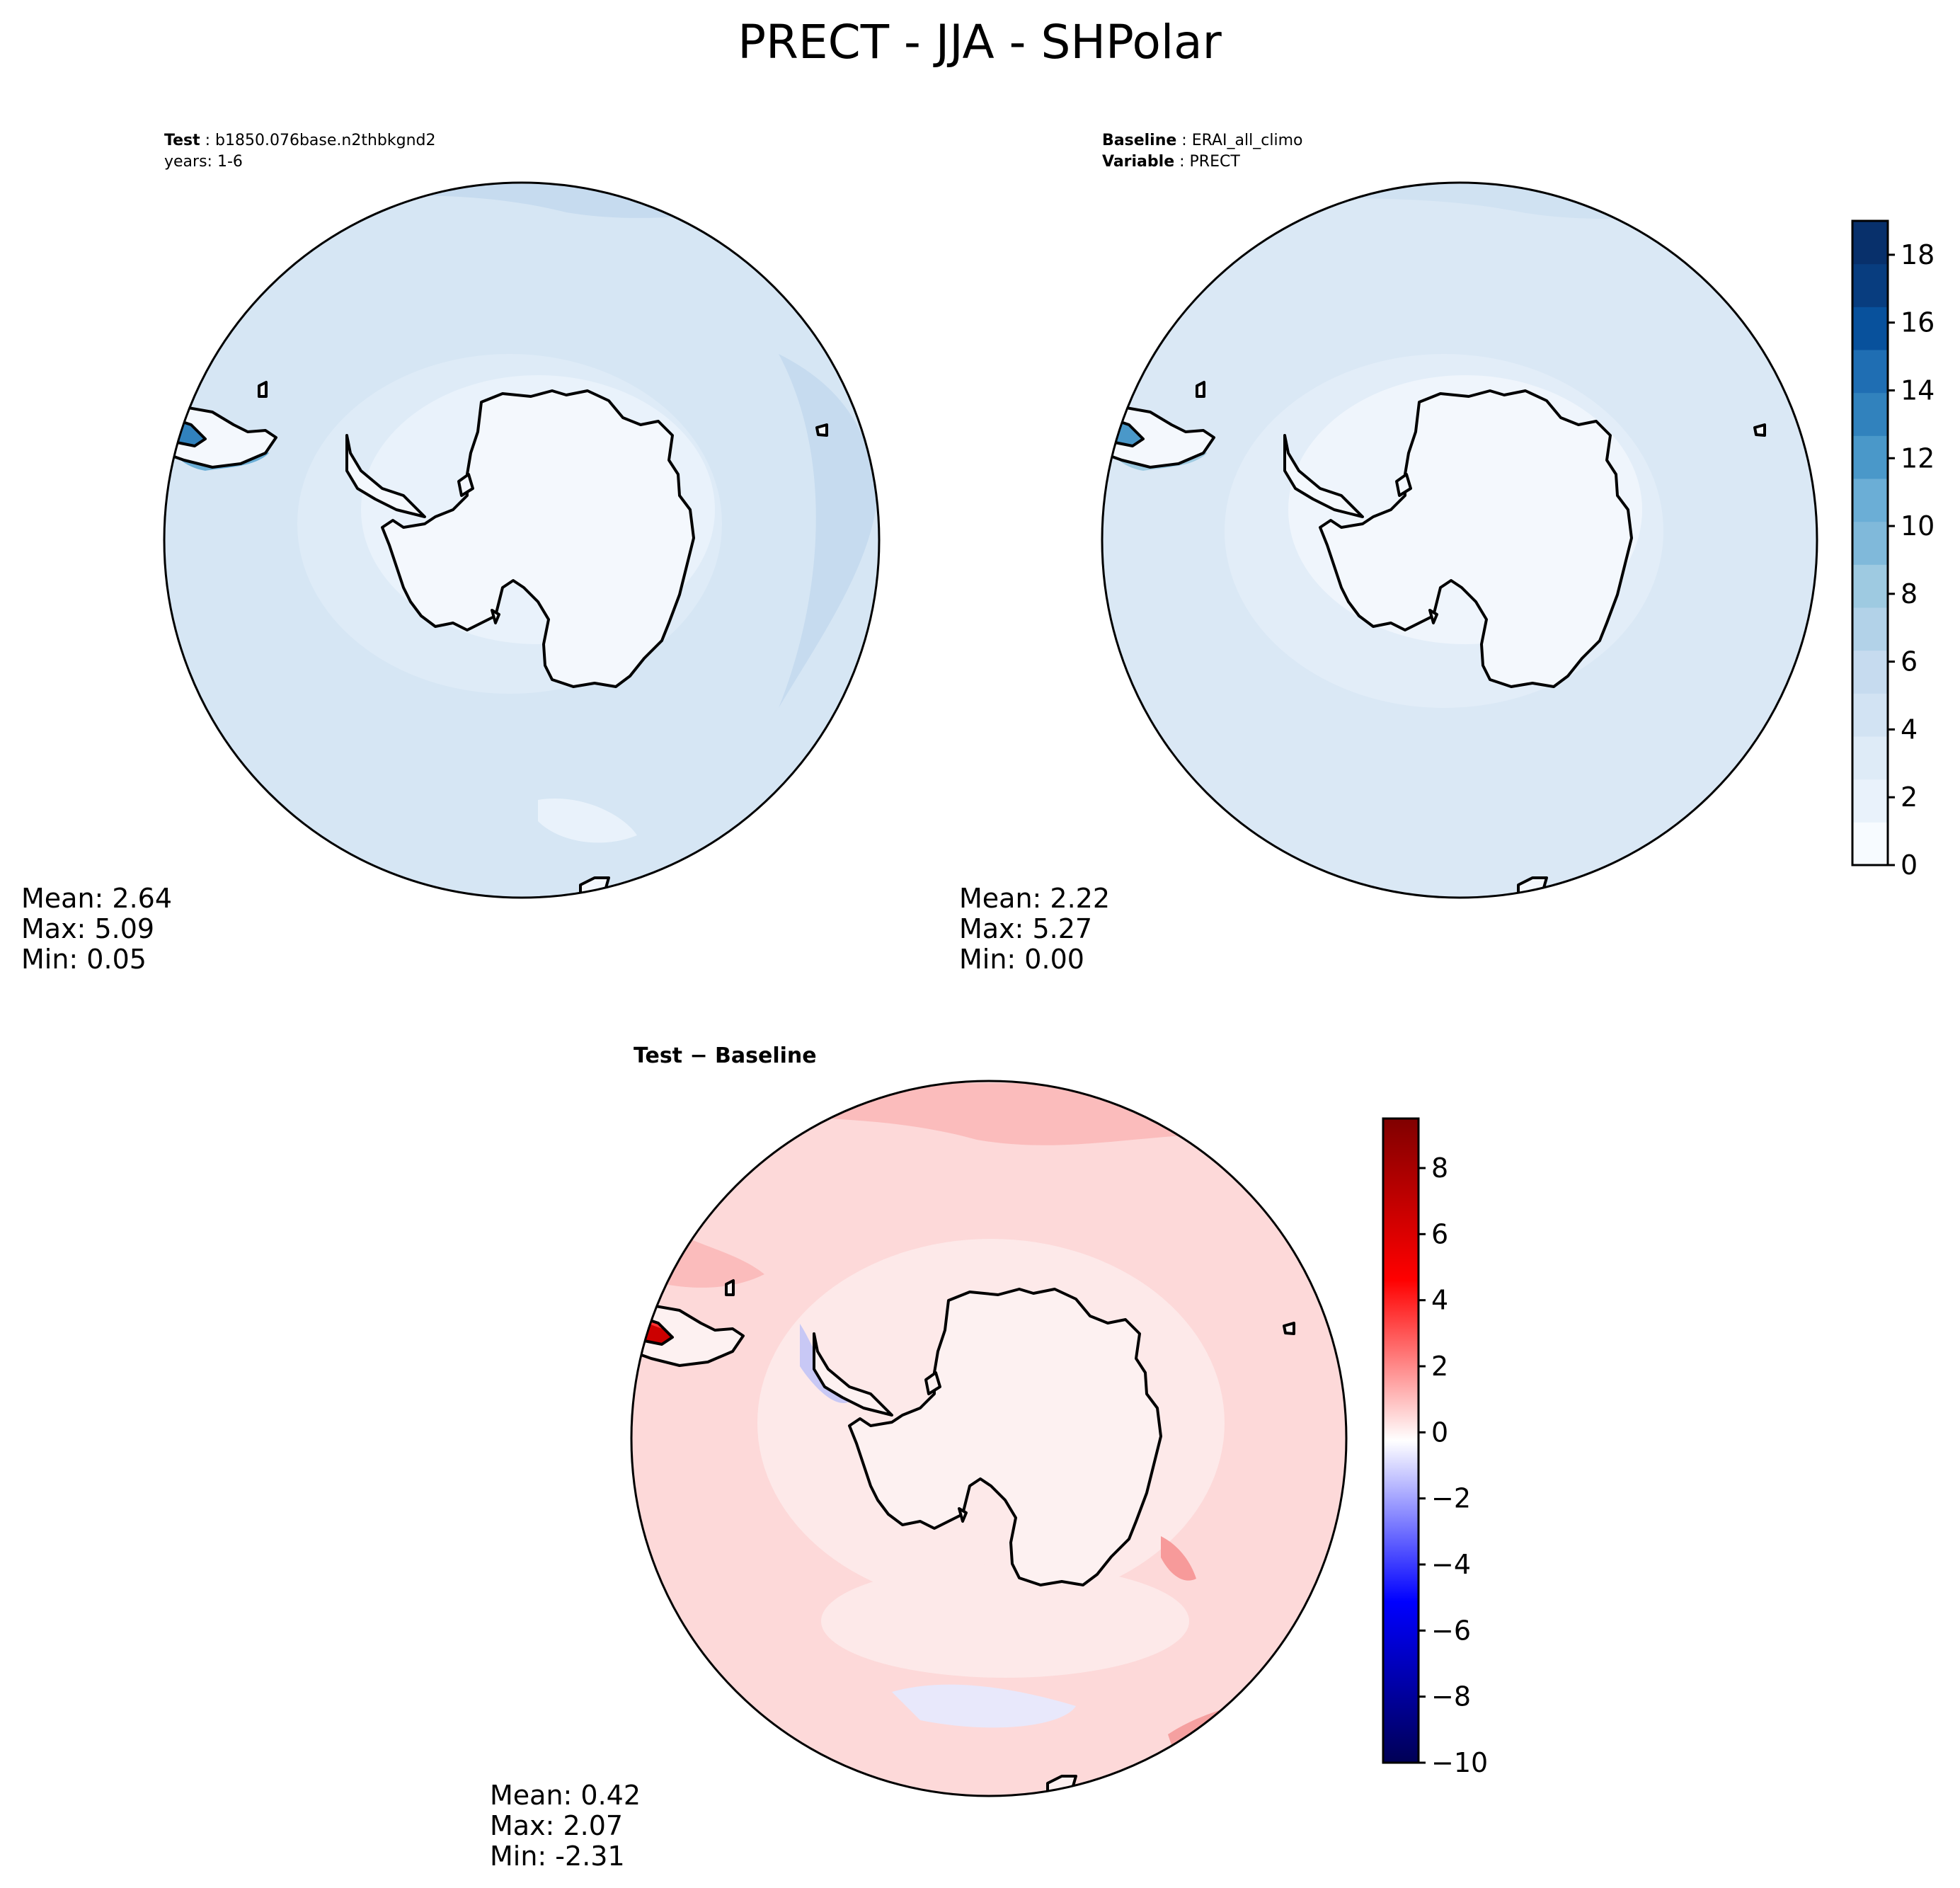 Image resolution: width=1960 pixels, height=1888 pixels. Describe the element at coordinates (557, 1856) in the screenshot. I see `diff-stat-min: Min: -2.31` at that location.